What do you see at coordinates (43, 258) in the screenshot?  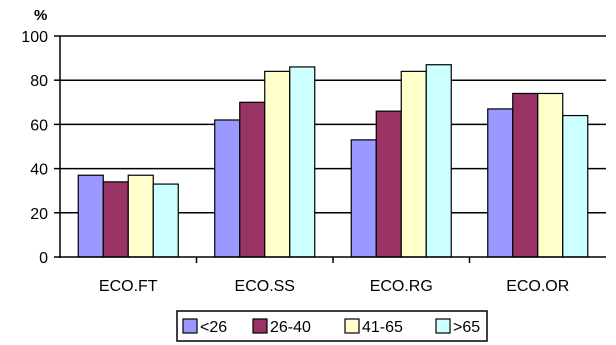 I see `y-tick-label: 0` at bounding box center [43, 258].